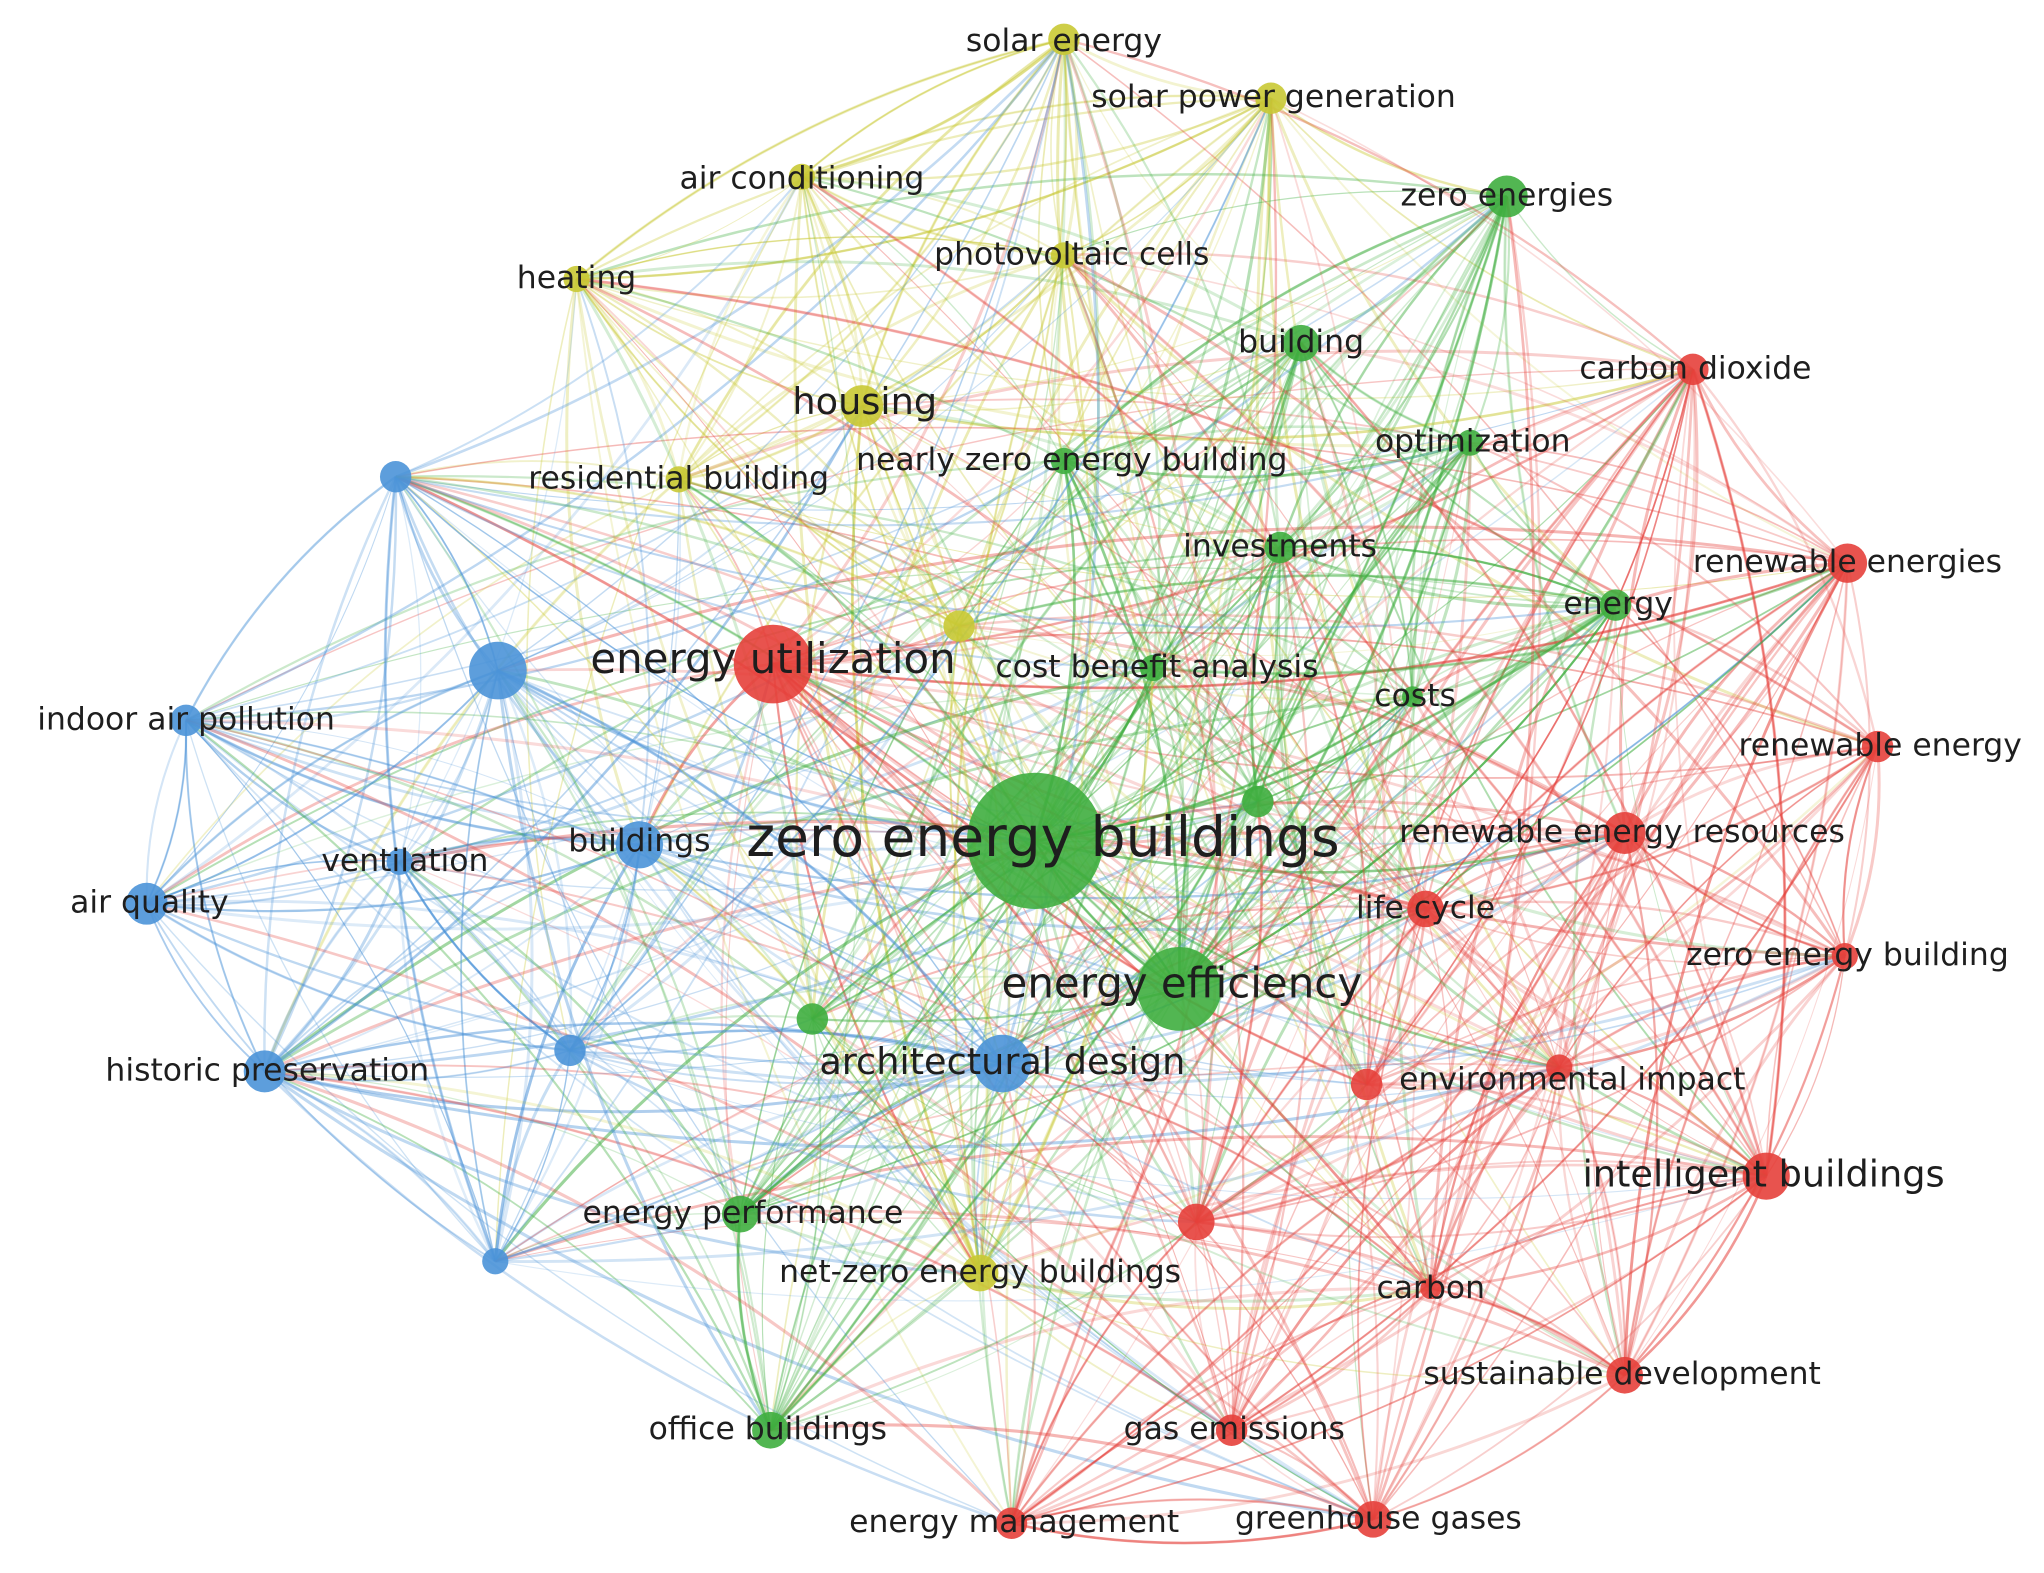 The height and width of the screenshot is (1573, 2044). What do you see at coordinates (1182, 983) in the screenshot?
I see `node-label: energy efficiency` at bounding box center [1182, 983].